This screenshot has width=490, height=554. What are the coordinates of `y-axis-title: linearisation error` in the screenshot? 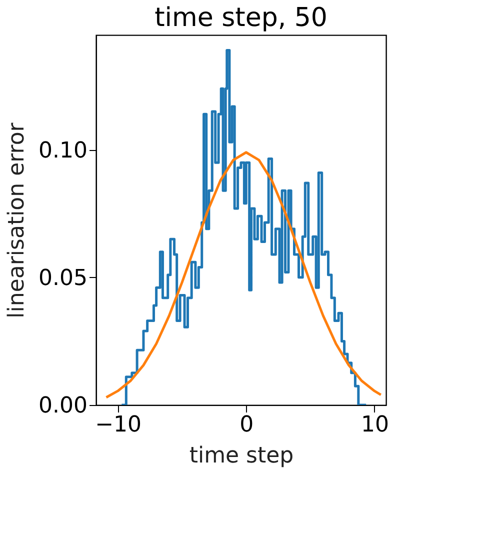 It's located at (17, 220).